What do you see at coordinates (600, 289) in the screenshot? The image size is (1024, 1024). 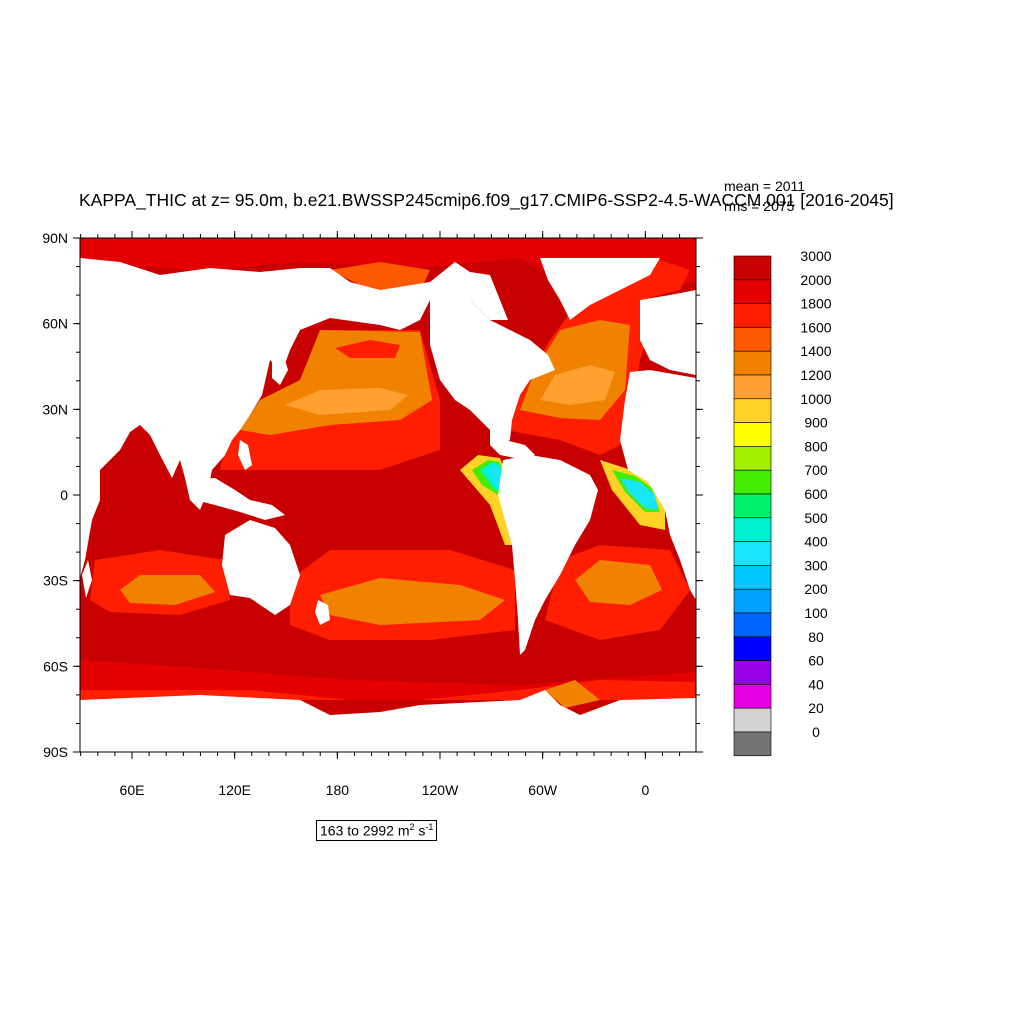 I see `land-greenland` at bounding box center [600, 289].